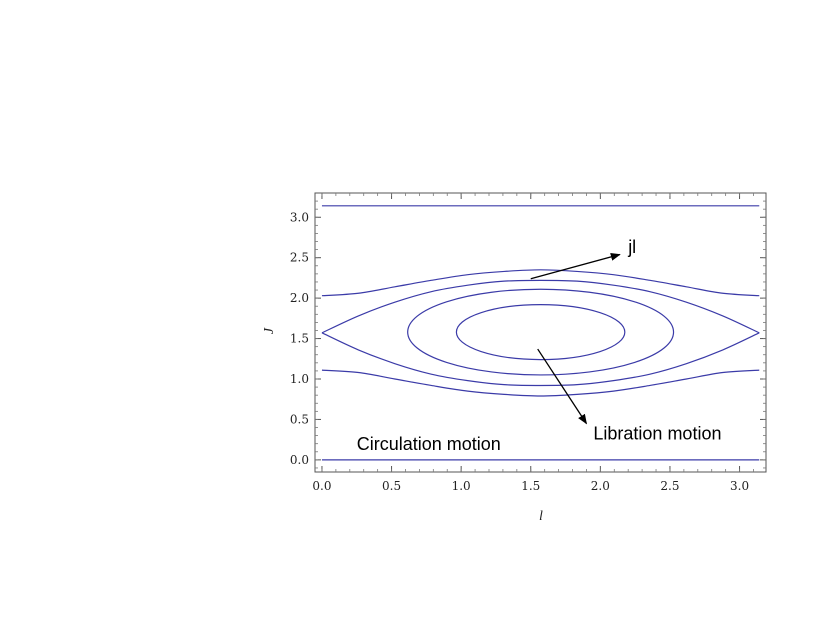 This screenshot has height=625, width=834. I want to click on x-tick-label: 2.5, so click(669, 486).